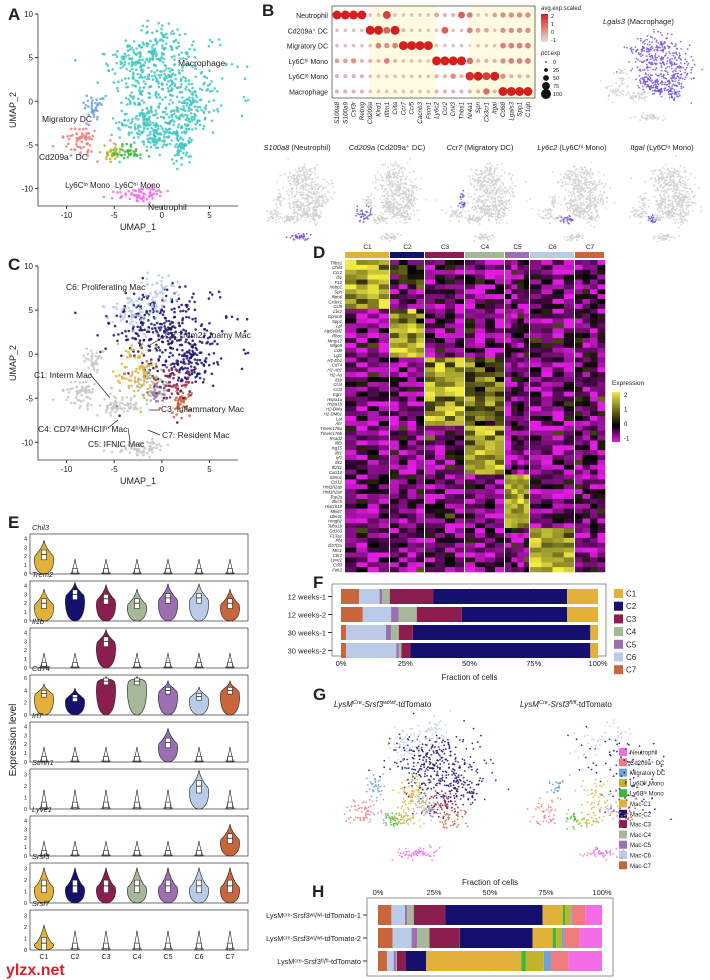  Describe the element at coordinates (268, 10) in the screenshot. I see `panel-label-b: B` at that location.